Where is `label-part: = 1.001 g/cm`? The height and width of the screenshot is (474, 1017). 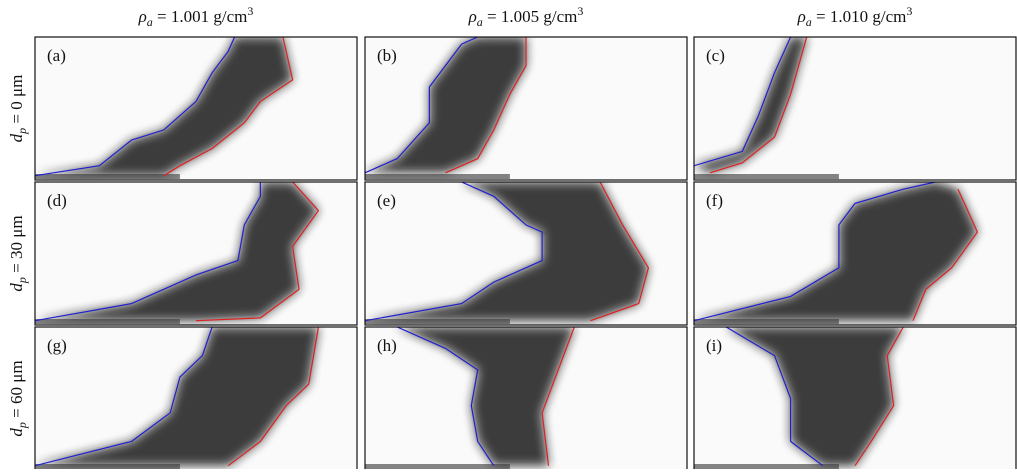
label-part: = 1.001 g/cm is located at coordinates (200, 16).